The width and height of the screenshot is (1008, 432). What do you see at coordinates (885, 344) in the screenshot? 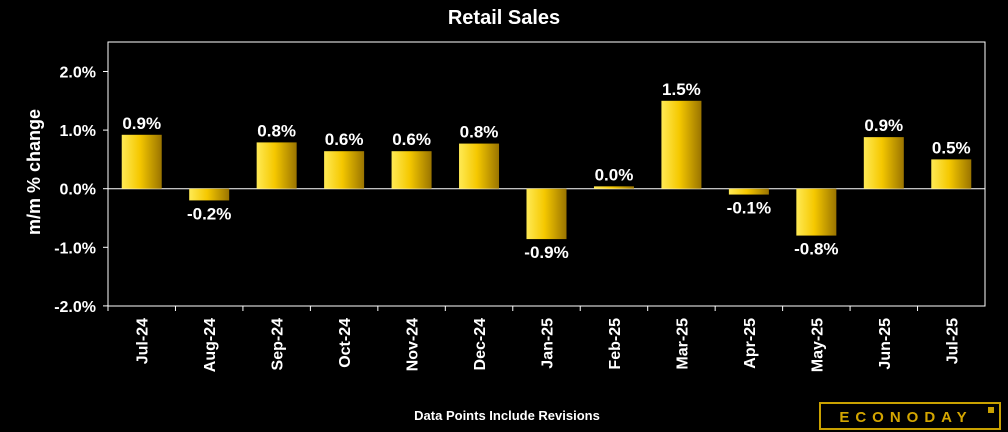
I see `x-tick-label-jun-25: Jun-25` at bounding box center [885, 344].